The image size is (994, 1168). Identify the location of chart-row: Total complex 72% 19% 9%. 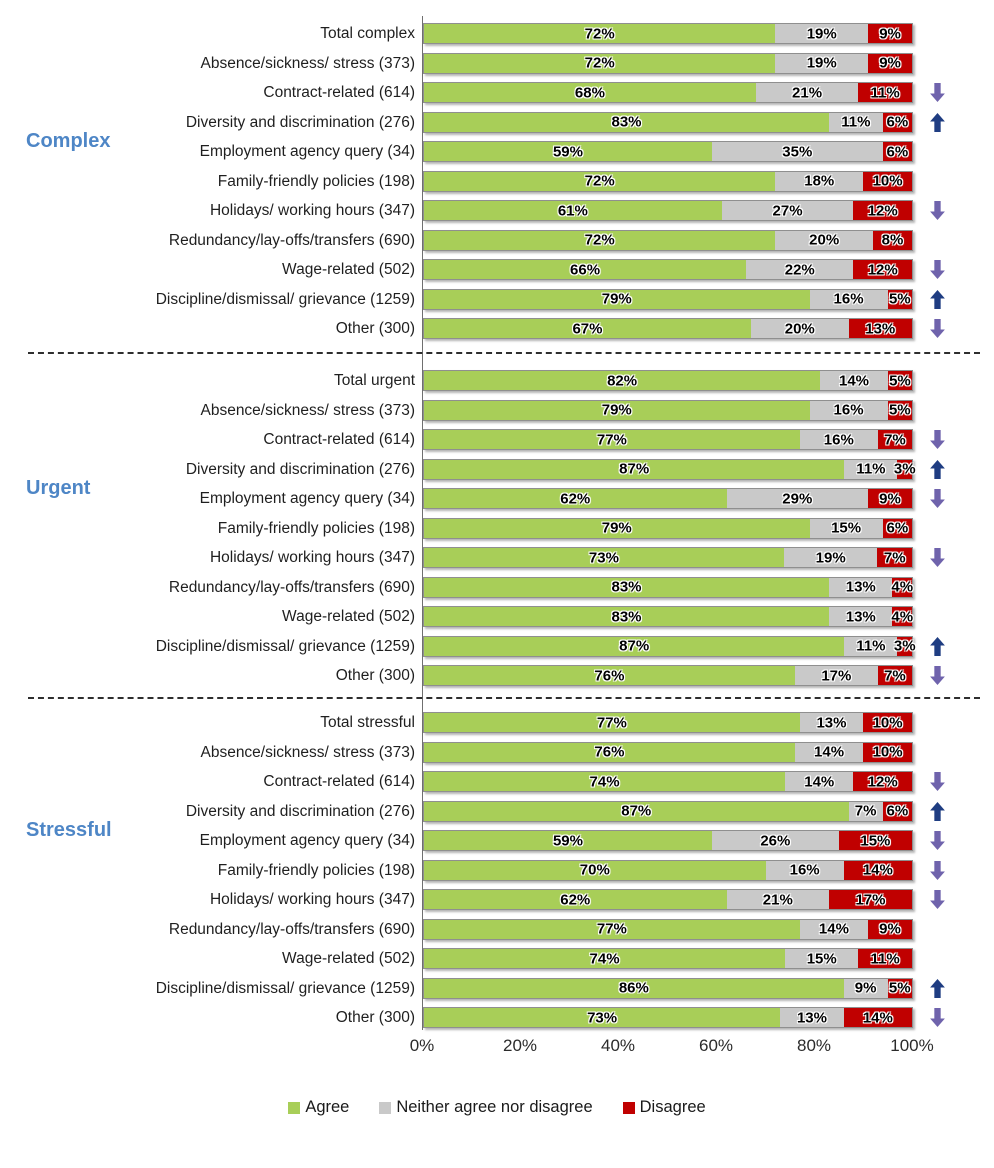
(497, 33).